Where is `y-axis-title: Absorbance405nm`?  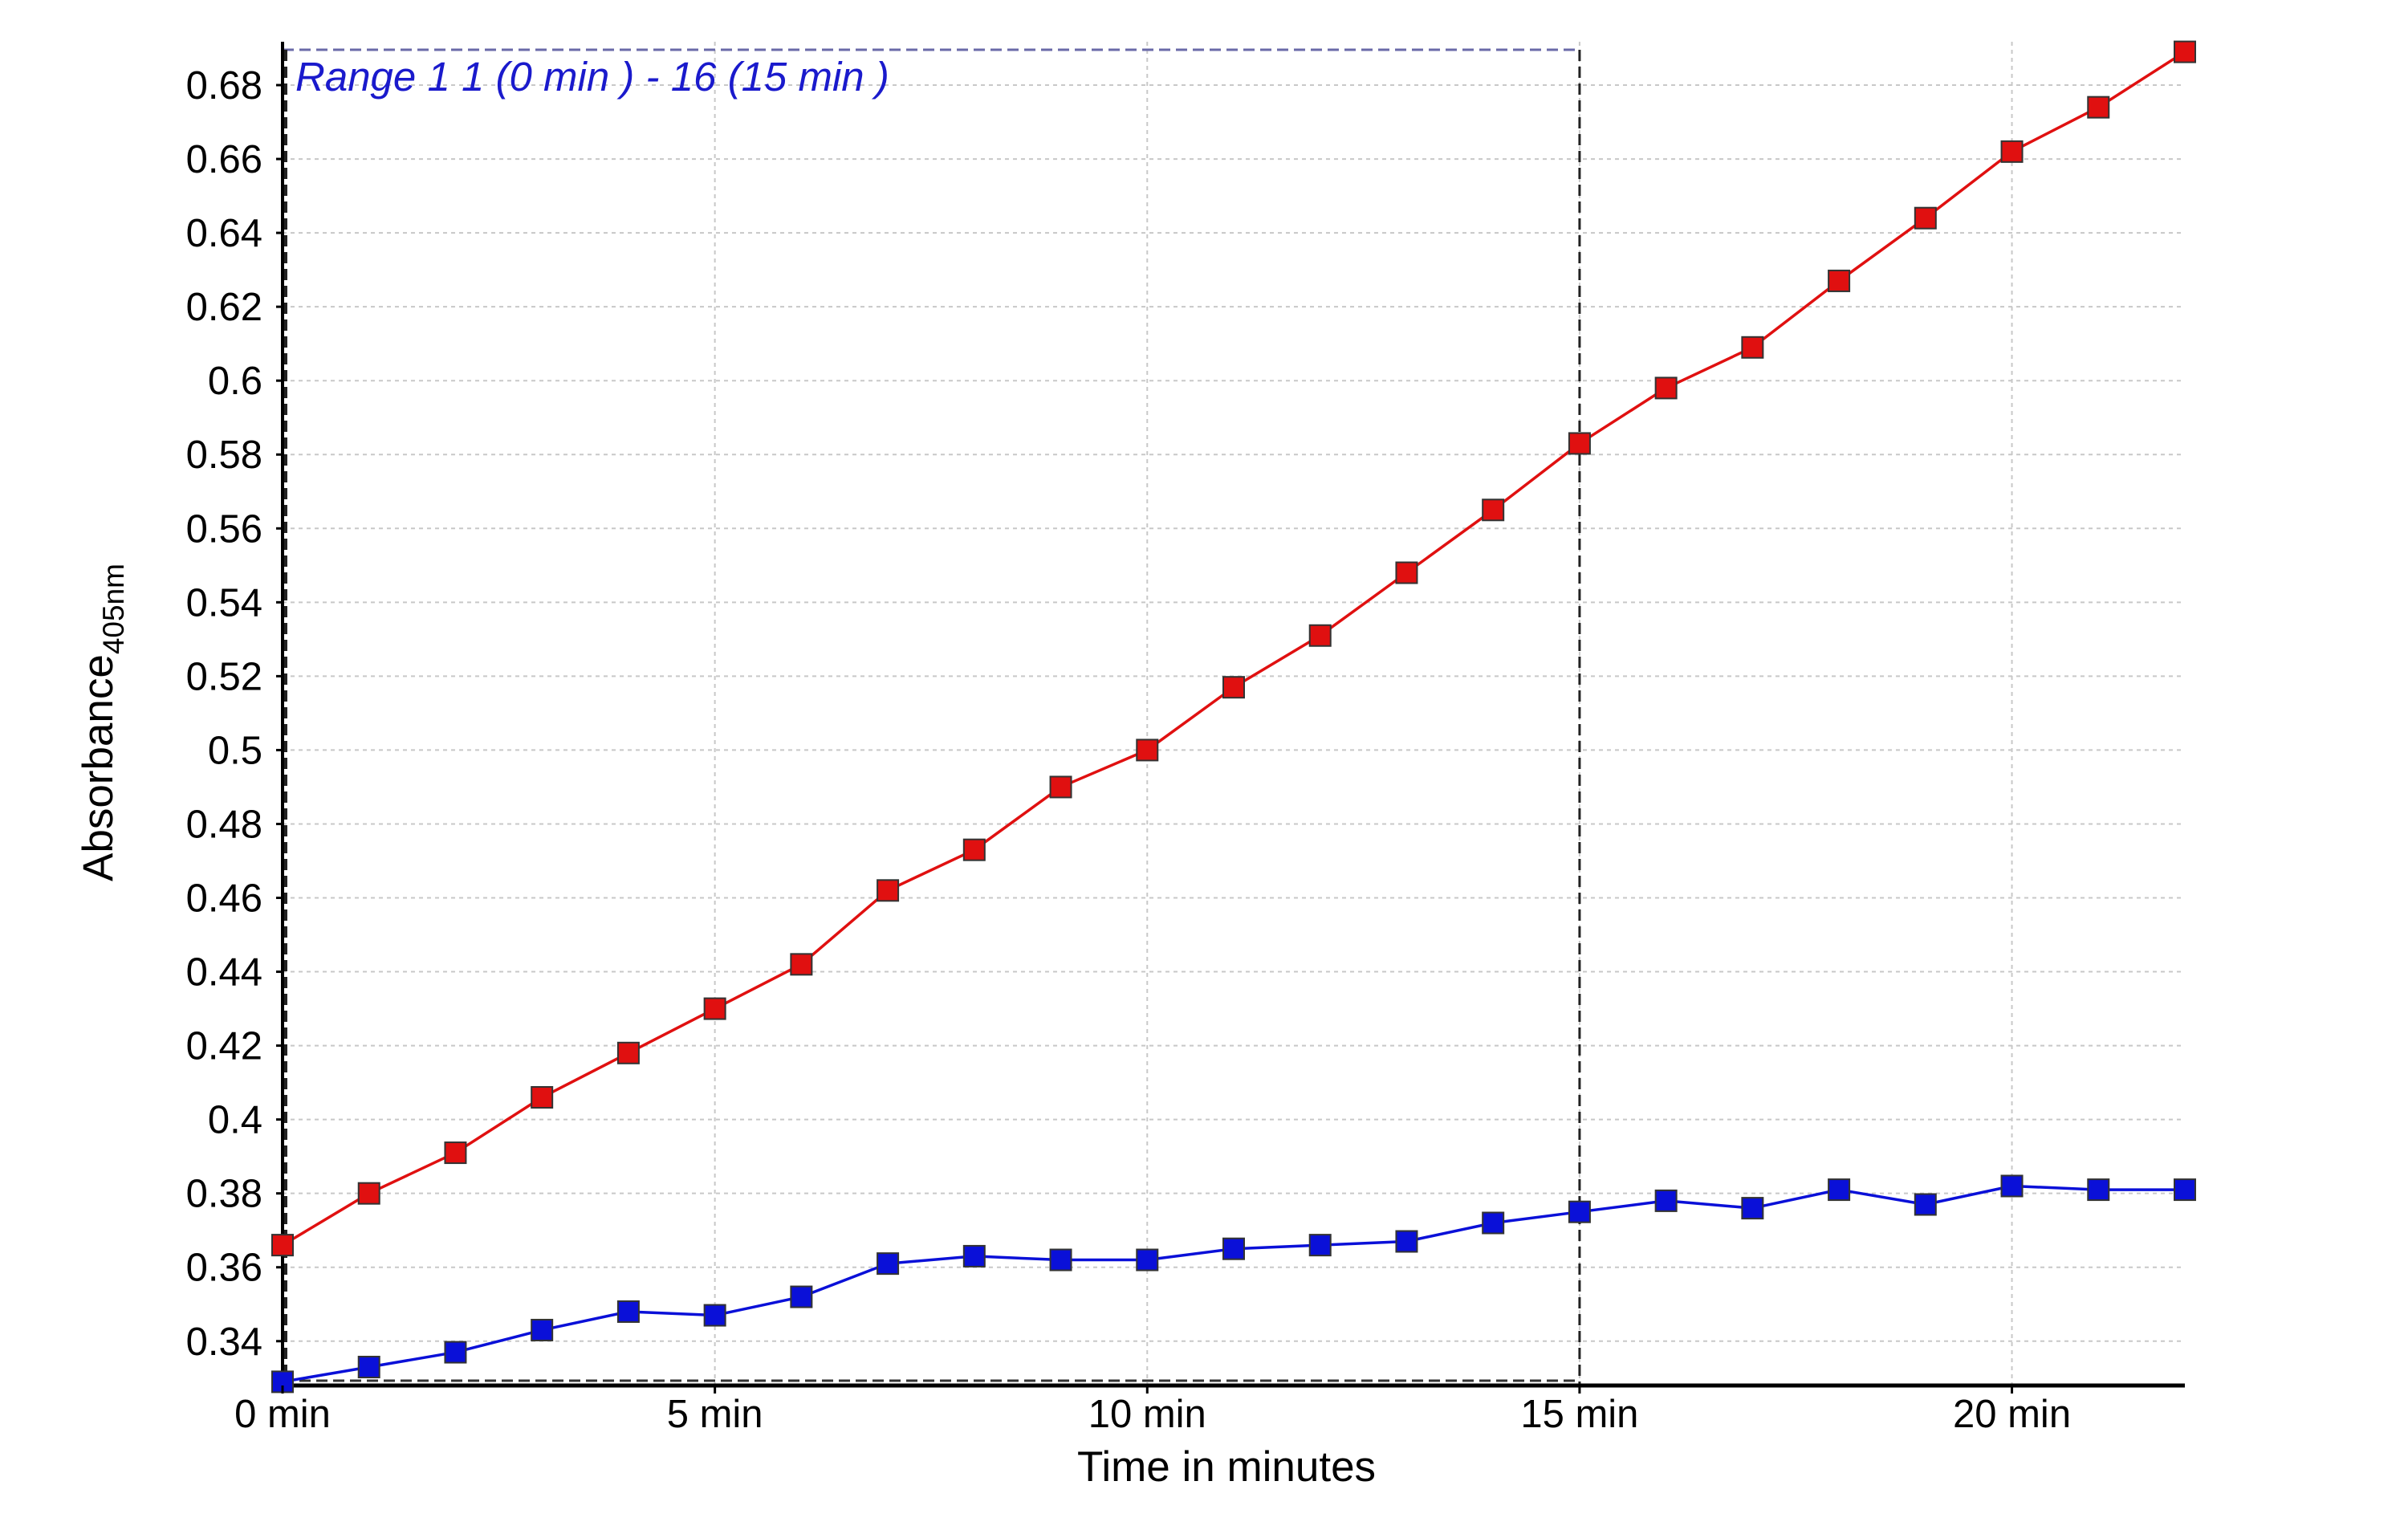 y-axis-title: Absorbance405nm is located at coordinates (102, 722).